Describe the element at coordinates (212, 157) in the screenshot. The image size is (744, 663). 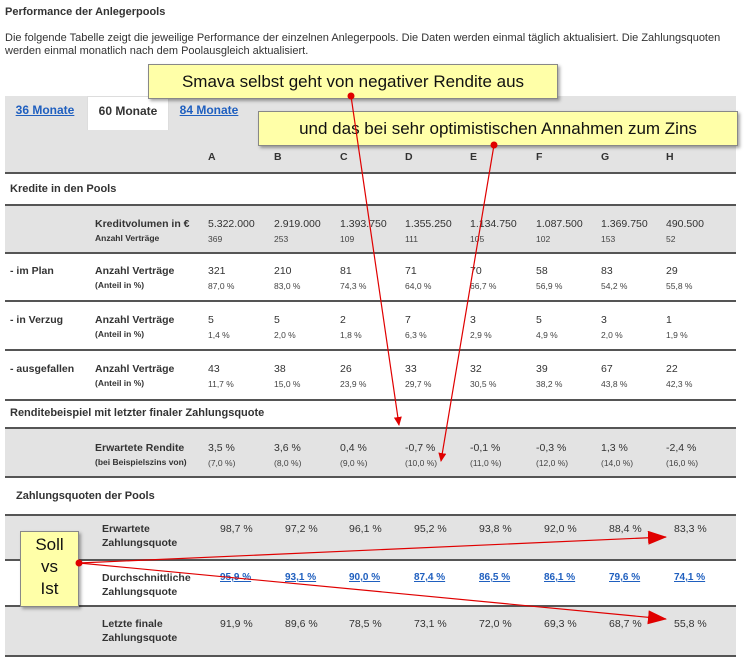
I see `column-header: A` at that location.